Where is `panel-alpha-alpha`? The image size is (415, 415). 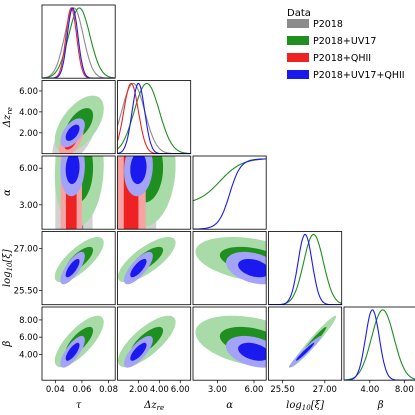
panel-alpha-alpha is located at coordinates (229, 192).